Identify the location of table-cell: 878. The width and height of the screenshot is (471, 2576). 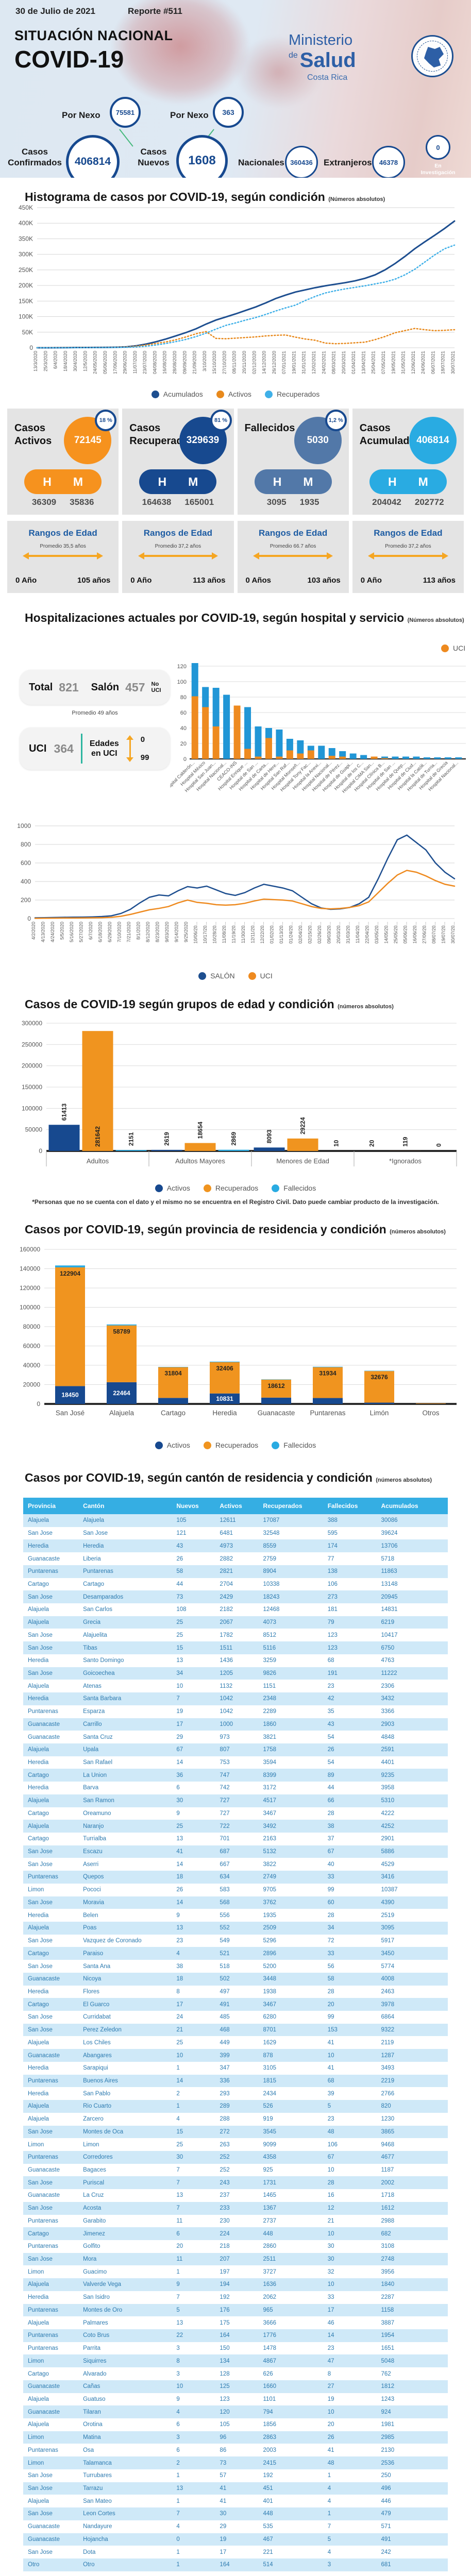
(268, 2055).